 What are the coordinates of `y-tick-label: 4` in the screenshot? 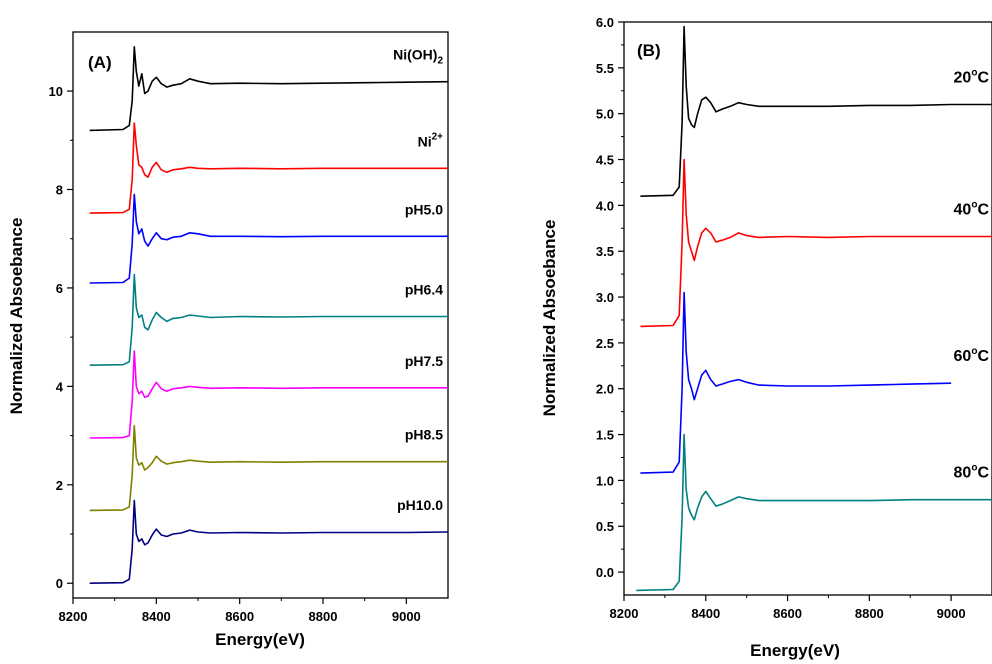 It's located at (60, 386).